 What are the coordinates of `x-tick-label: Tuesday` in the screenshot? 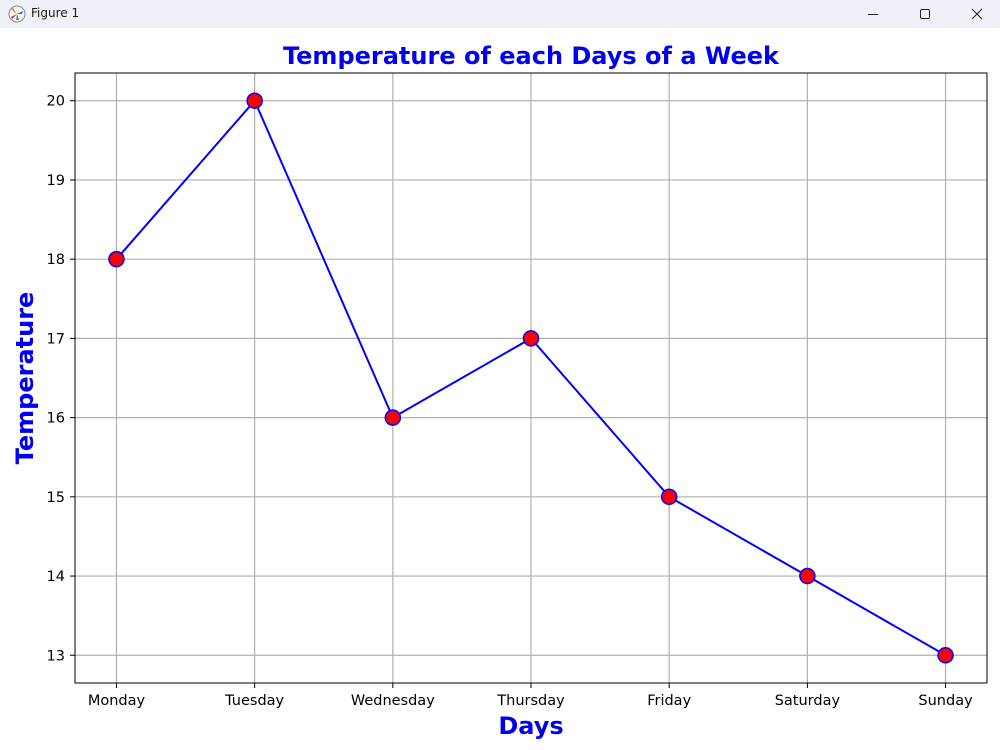 It's located at (254, 701).